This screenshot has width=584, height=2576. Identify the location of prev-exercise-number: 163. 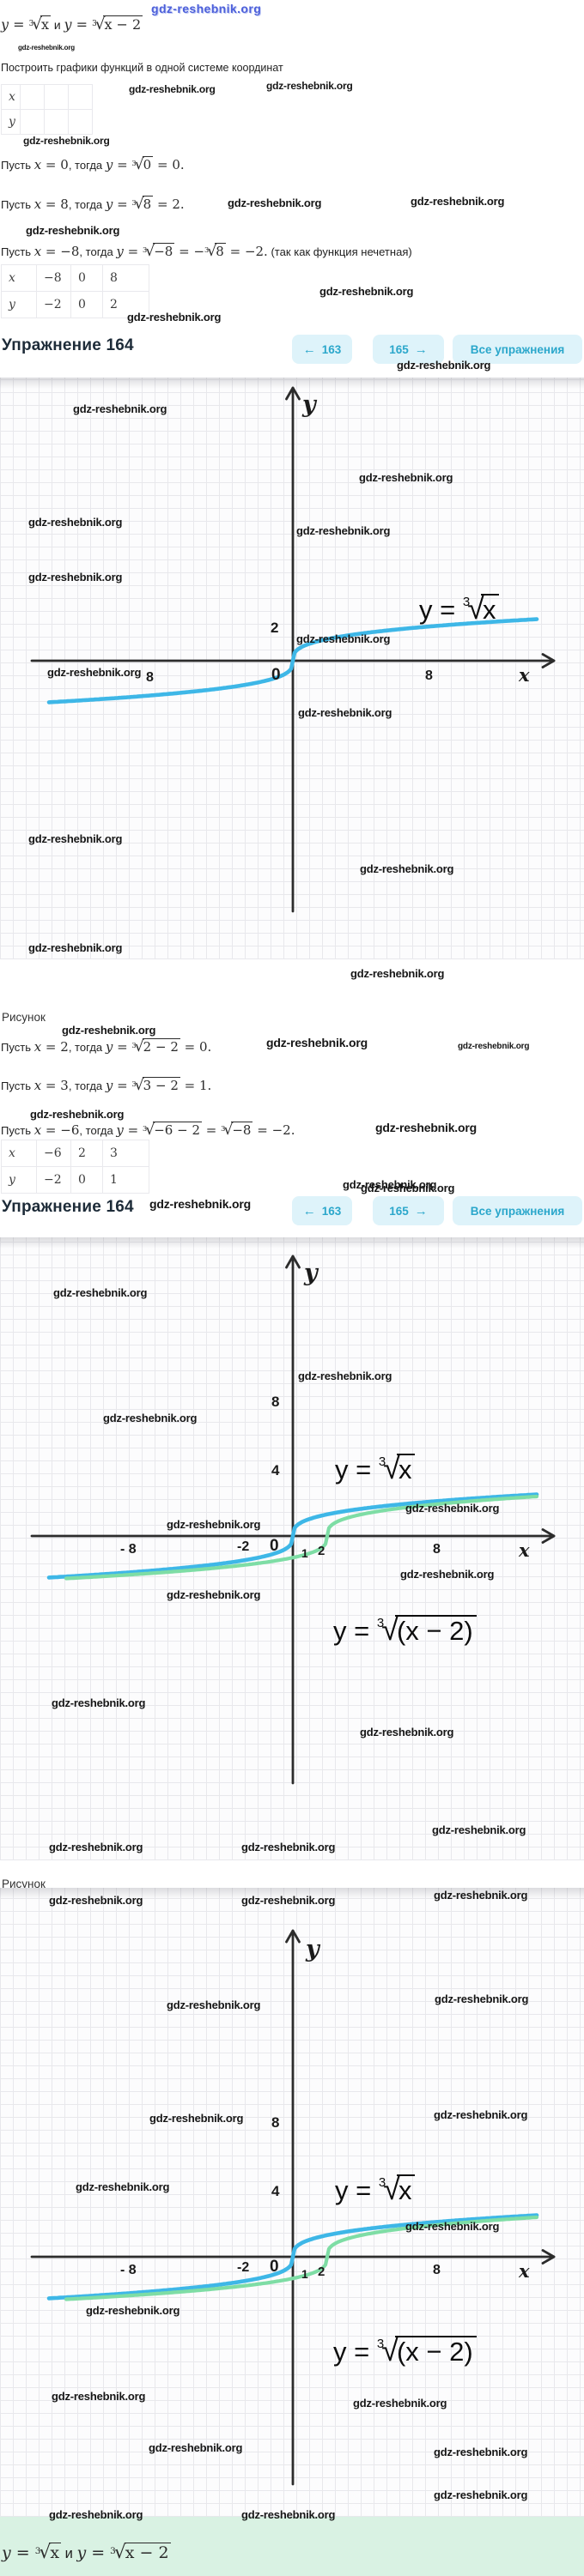
(331, 1211).